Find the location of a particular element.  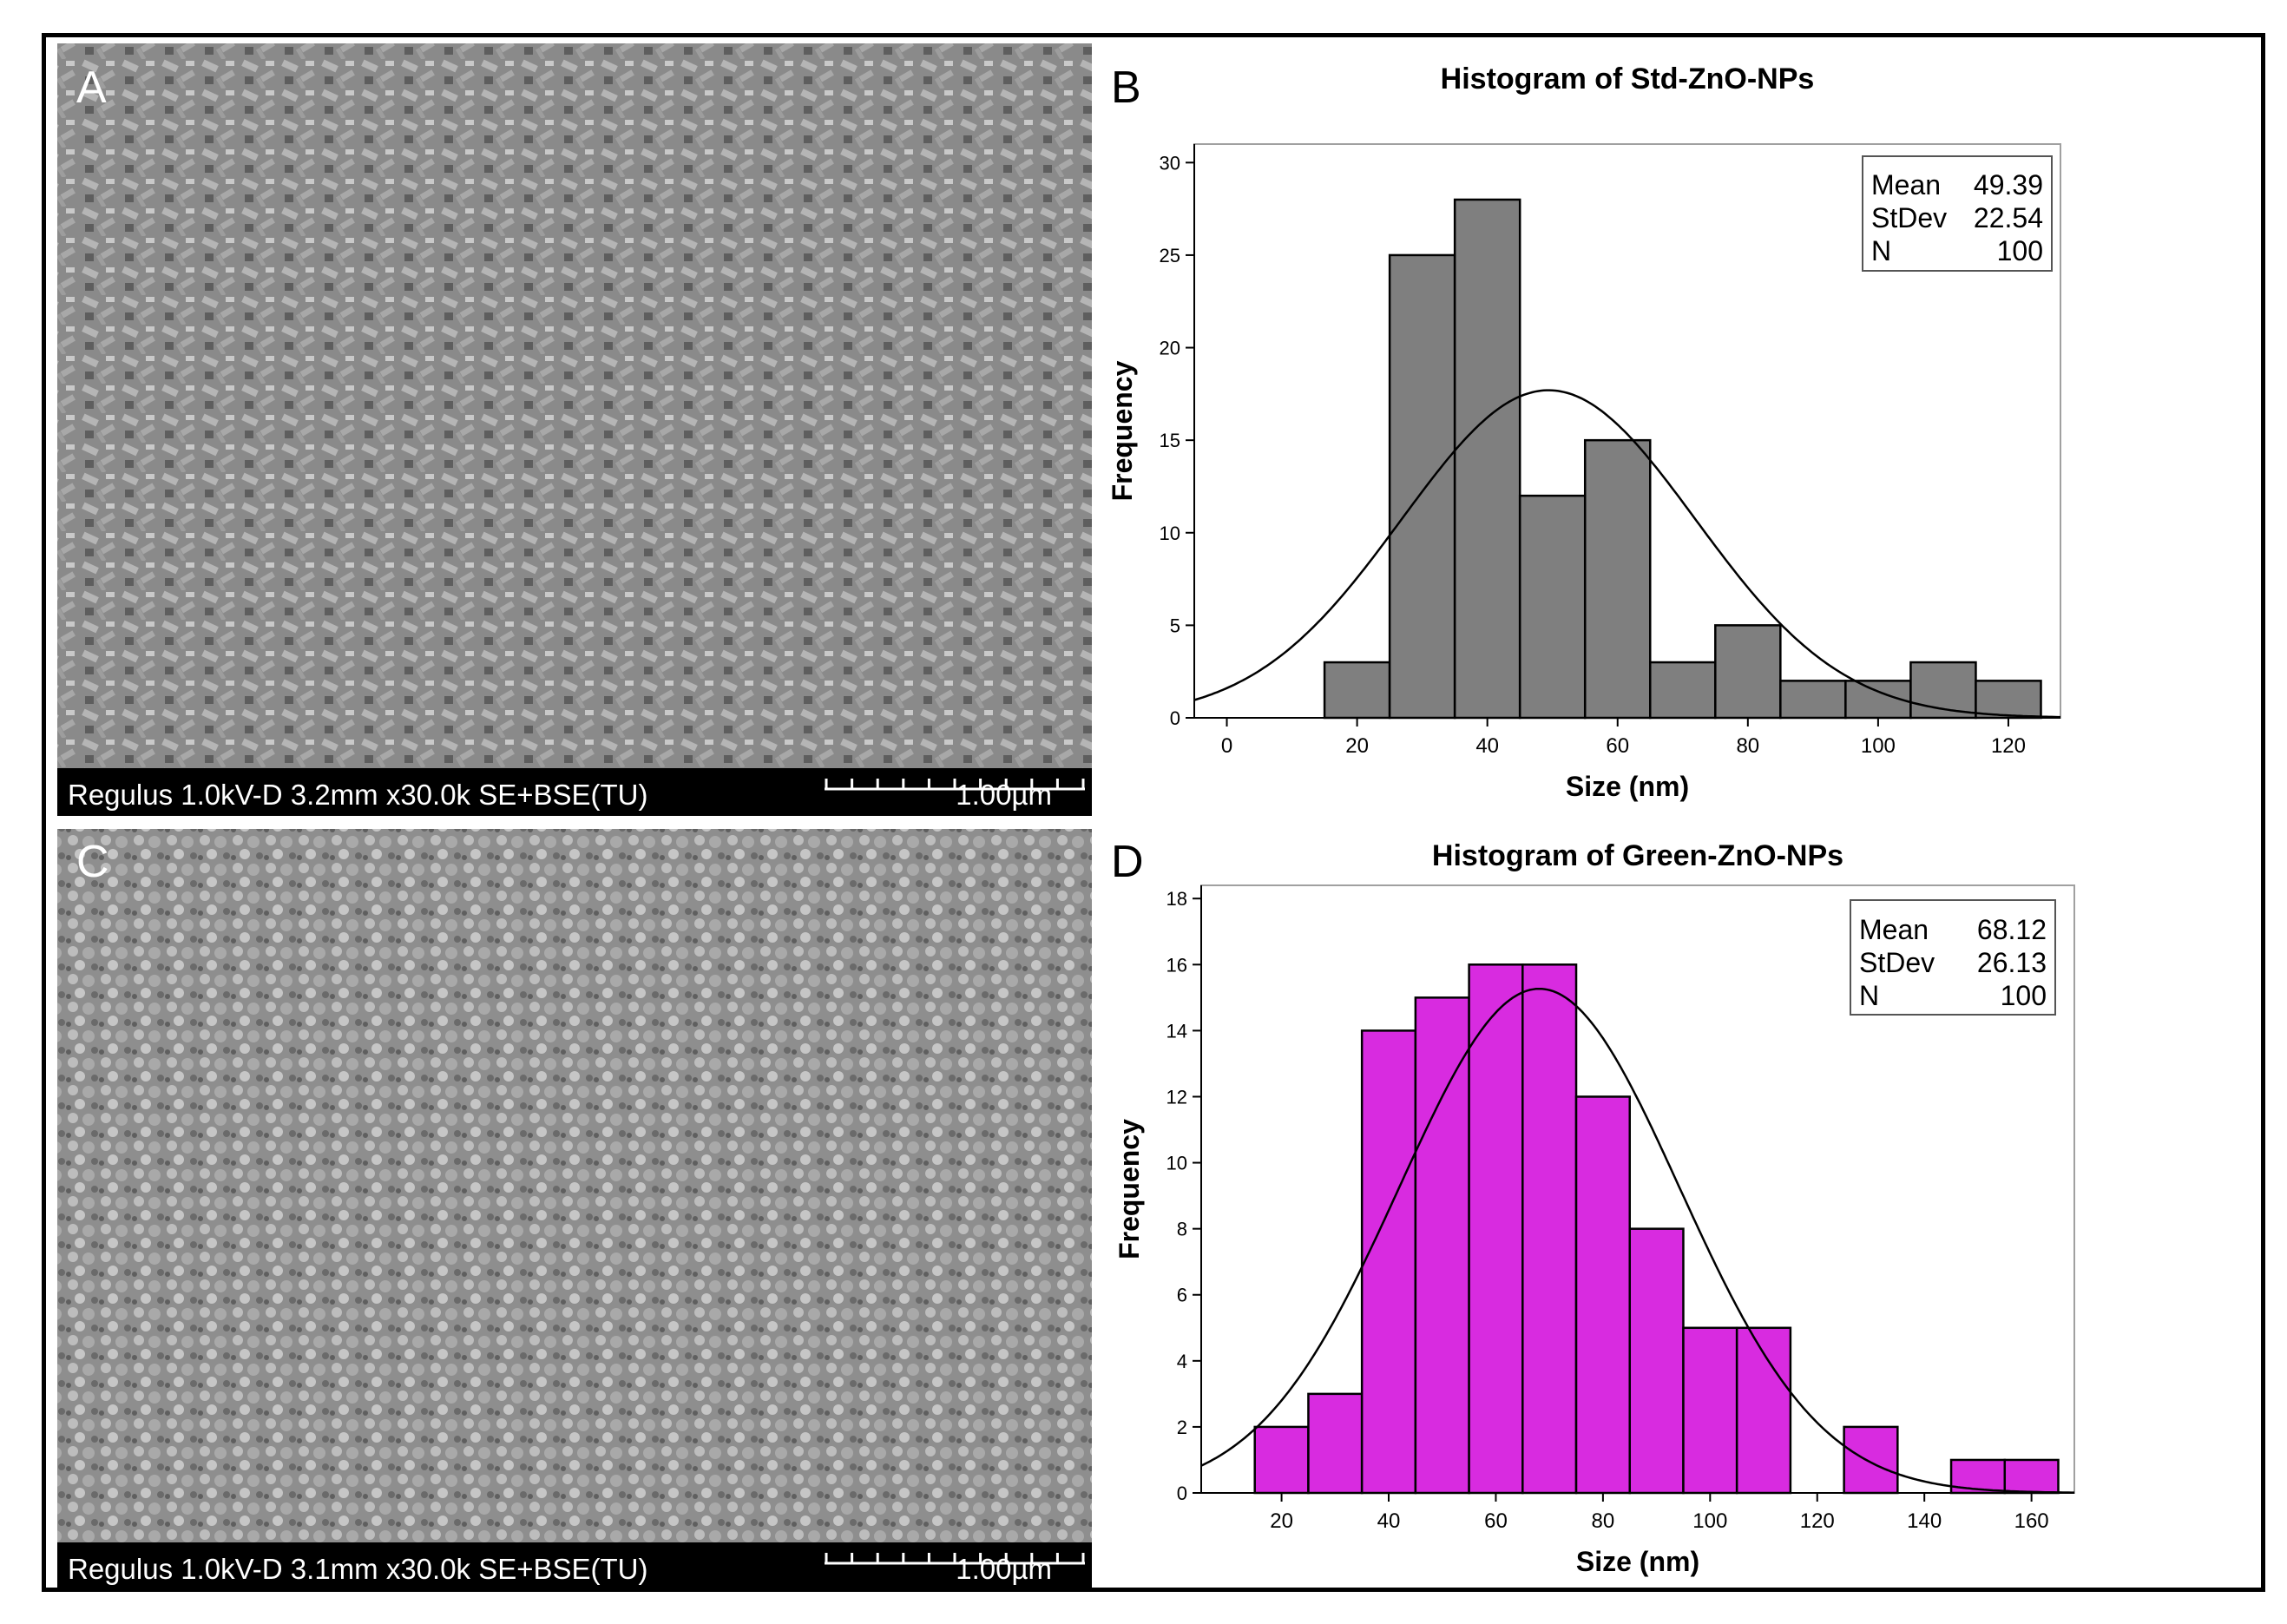

x-tick-label: 140 is located at coordinates (1924, 1521).